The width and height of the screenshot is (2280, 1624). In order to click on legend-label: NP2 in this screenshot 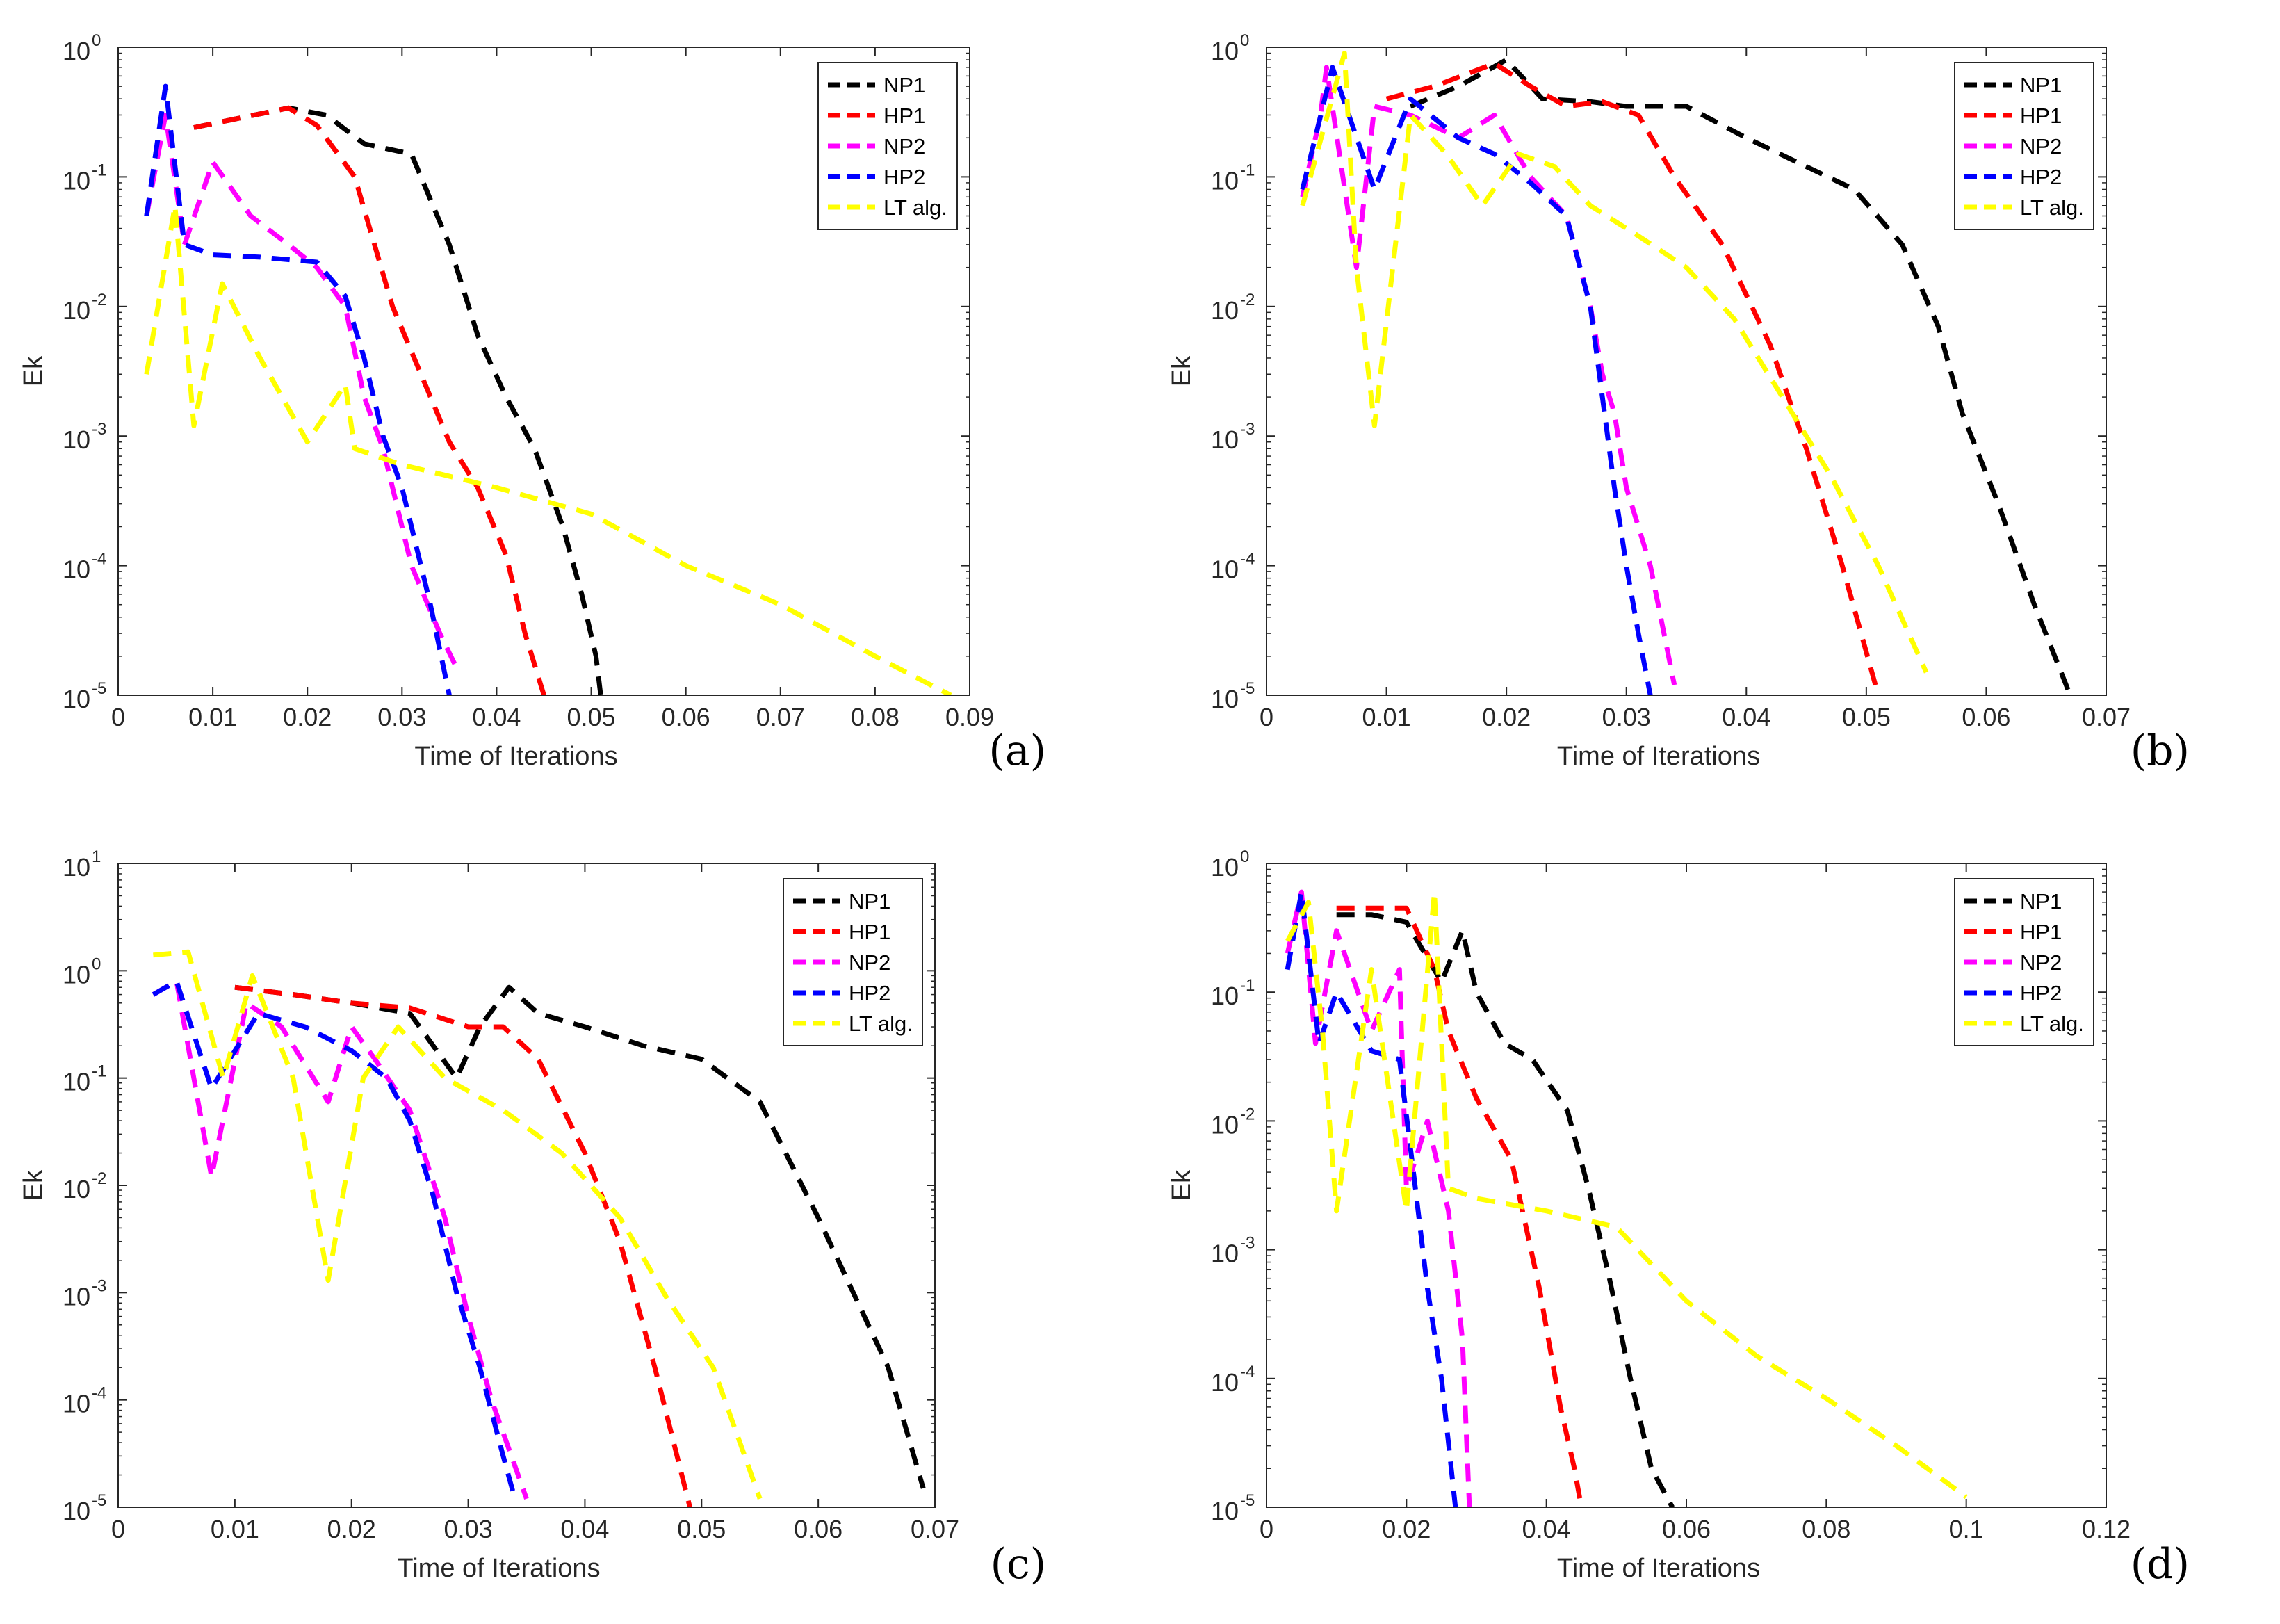, I will do `click(2041, 963)`.